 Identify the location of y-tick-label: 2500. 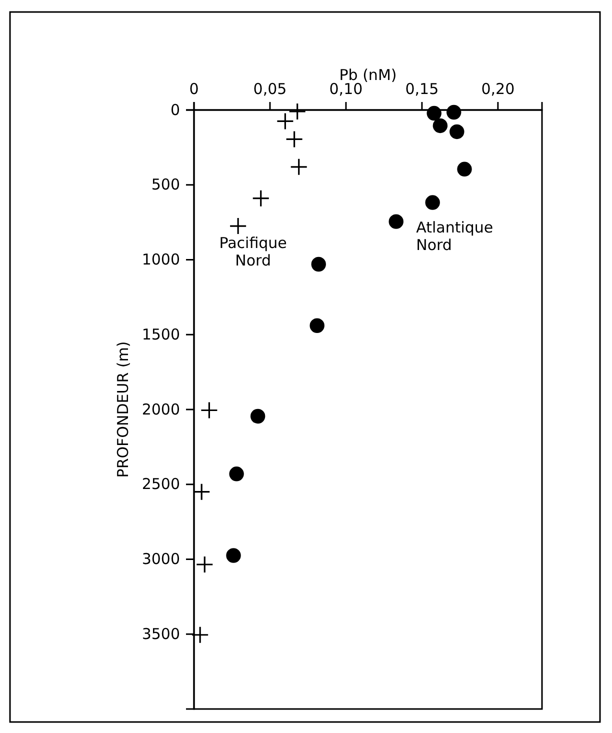
(161, 484).